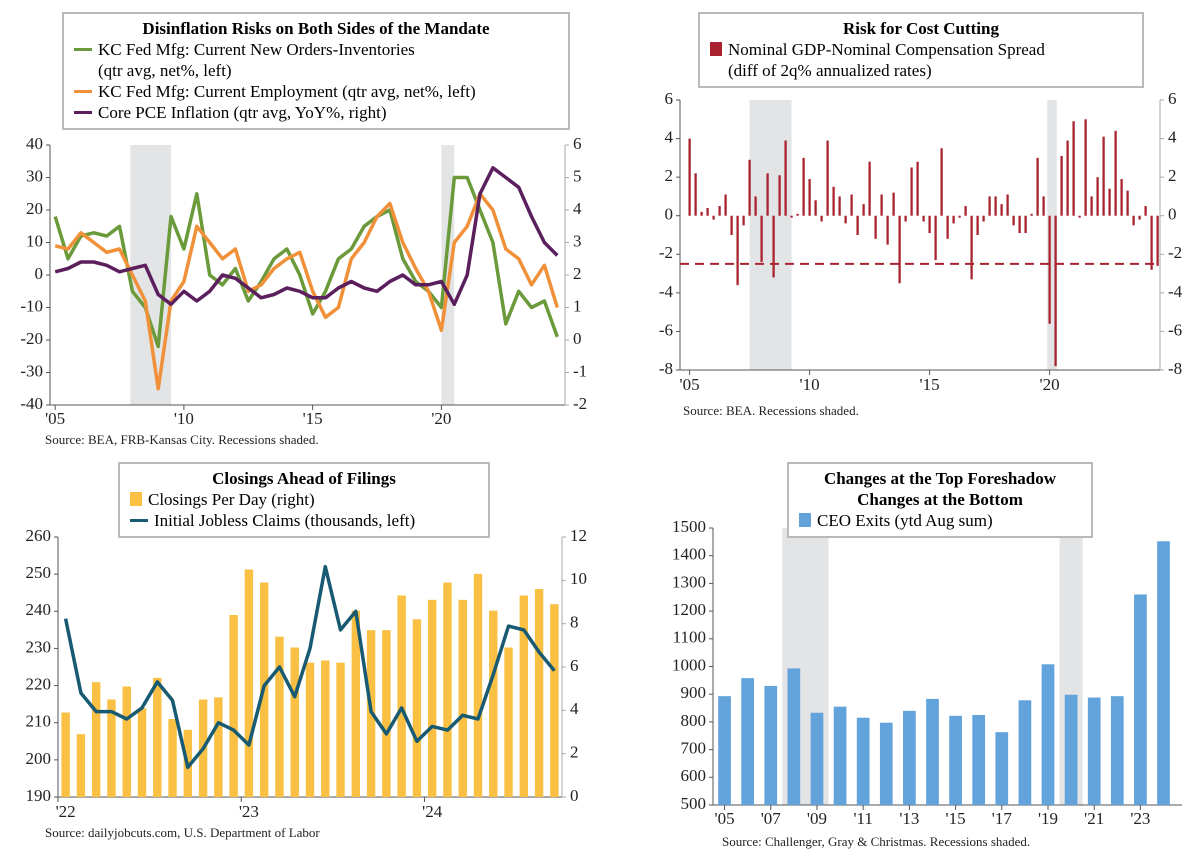  Describe the element at coordinates (694, 748) in the screenshot. I see `y-tick-label: 700` at that location.